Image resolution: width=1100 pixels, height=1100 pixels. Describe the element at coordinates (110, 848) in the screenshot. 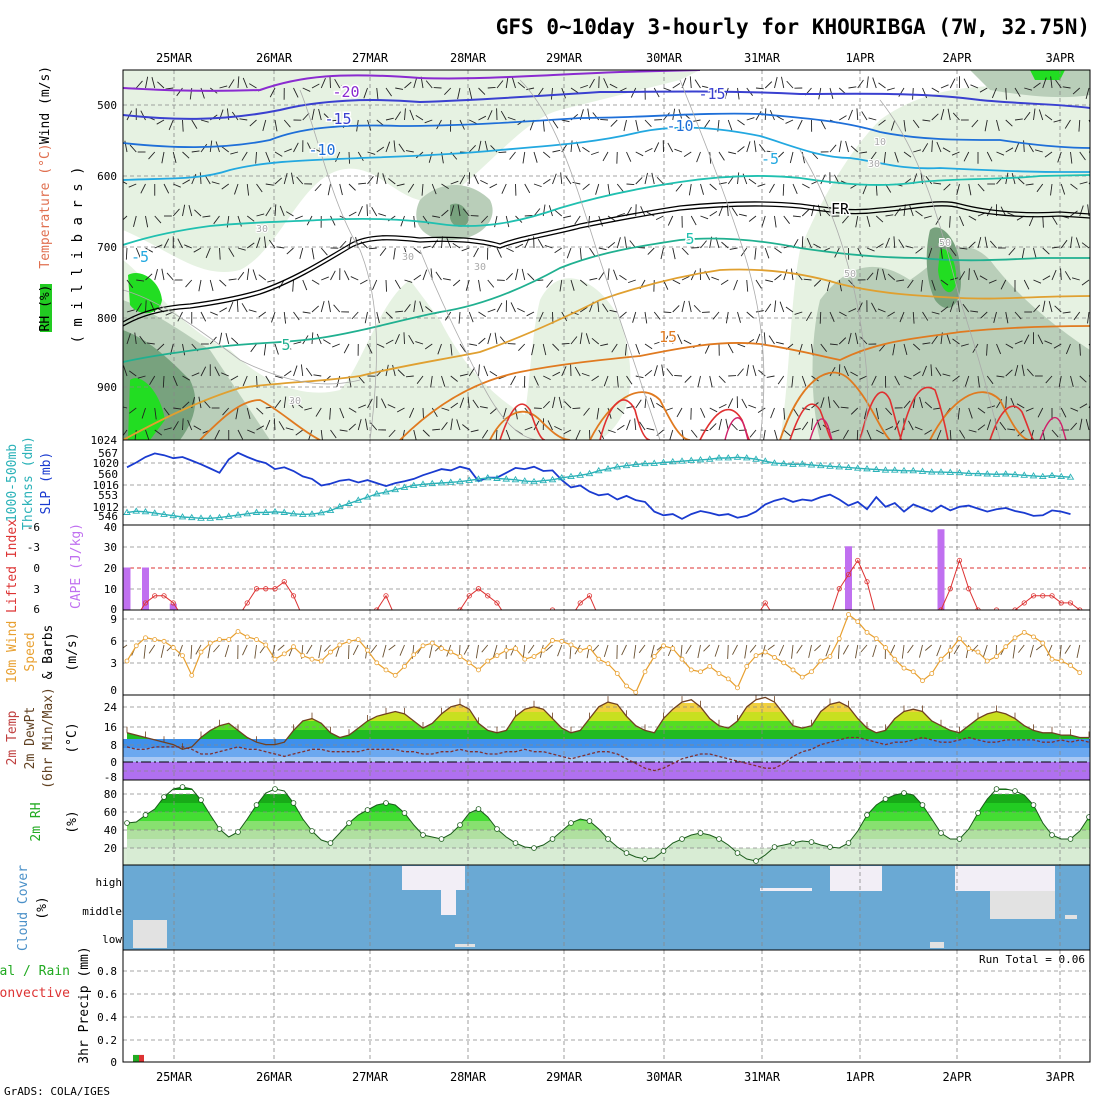

I see `ytick-rh: 20` at that location.